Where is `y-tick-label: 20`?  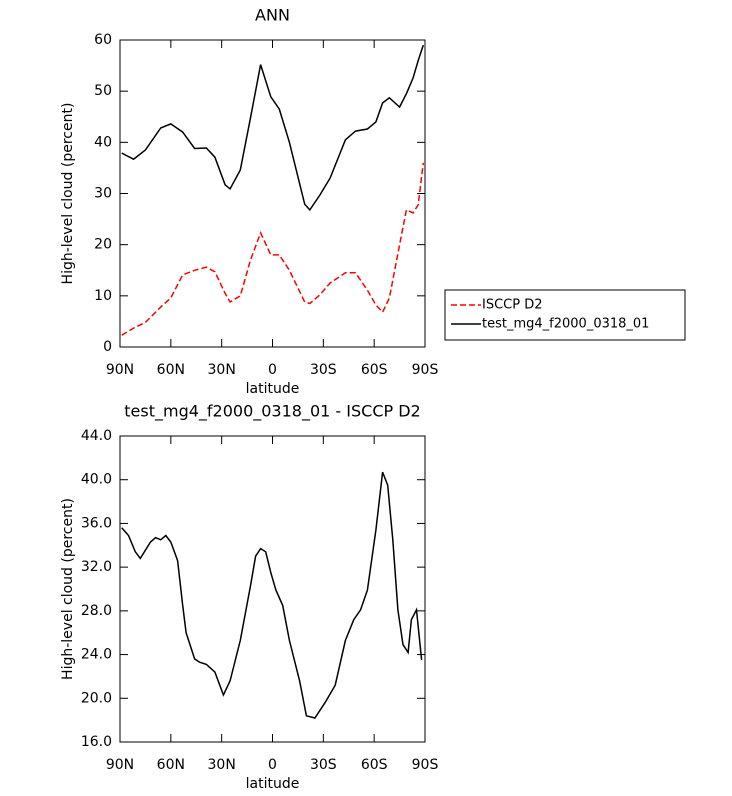 y-tick-label: 20 is located at coordinates (103, 245).